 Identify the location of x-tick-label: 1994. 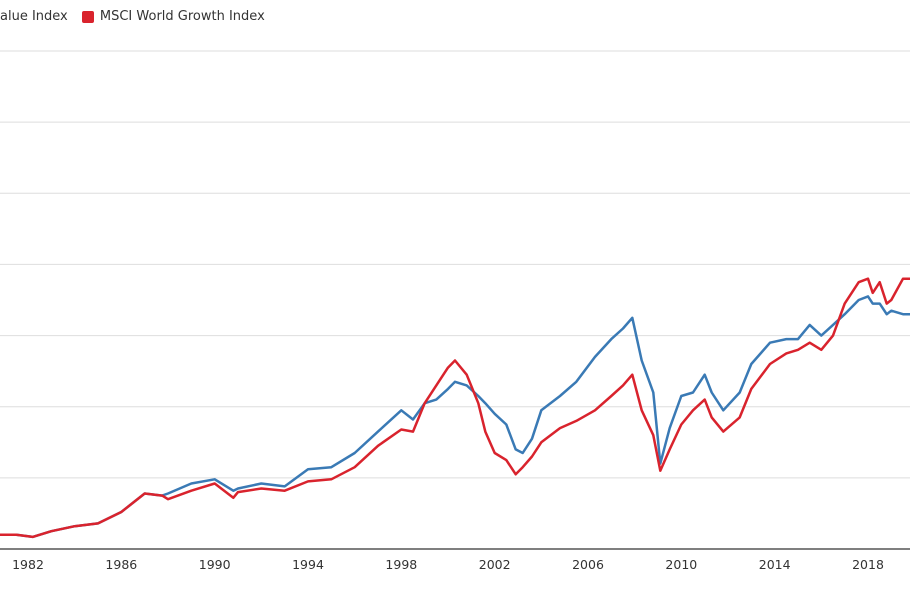
(308, 564).